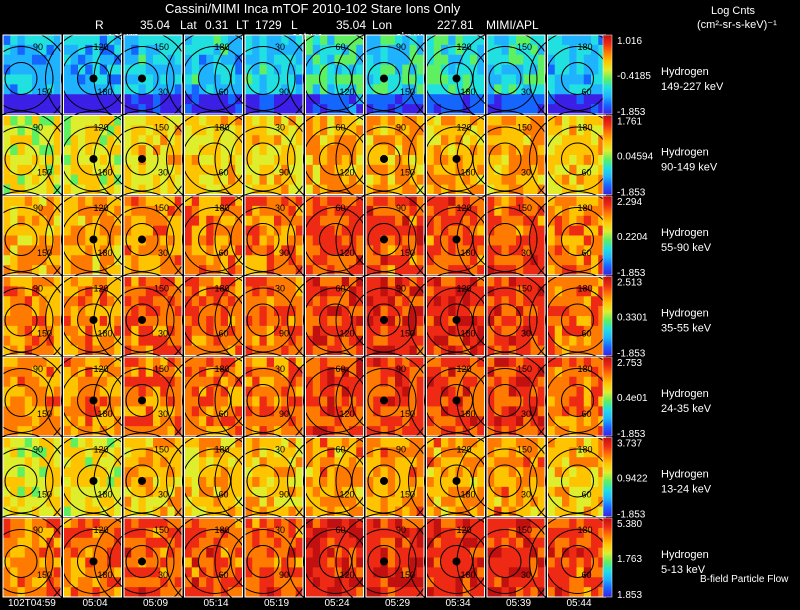  Describe the element at coordinates (686, 490) in the screenshot. I see `energy-label: 13-24 keV` at that location.